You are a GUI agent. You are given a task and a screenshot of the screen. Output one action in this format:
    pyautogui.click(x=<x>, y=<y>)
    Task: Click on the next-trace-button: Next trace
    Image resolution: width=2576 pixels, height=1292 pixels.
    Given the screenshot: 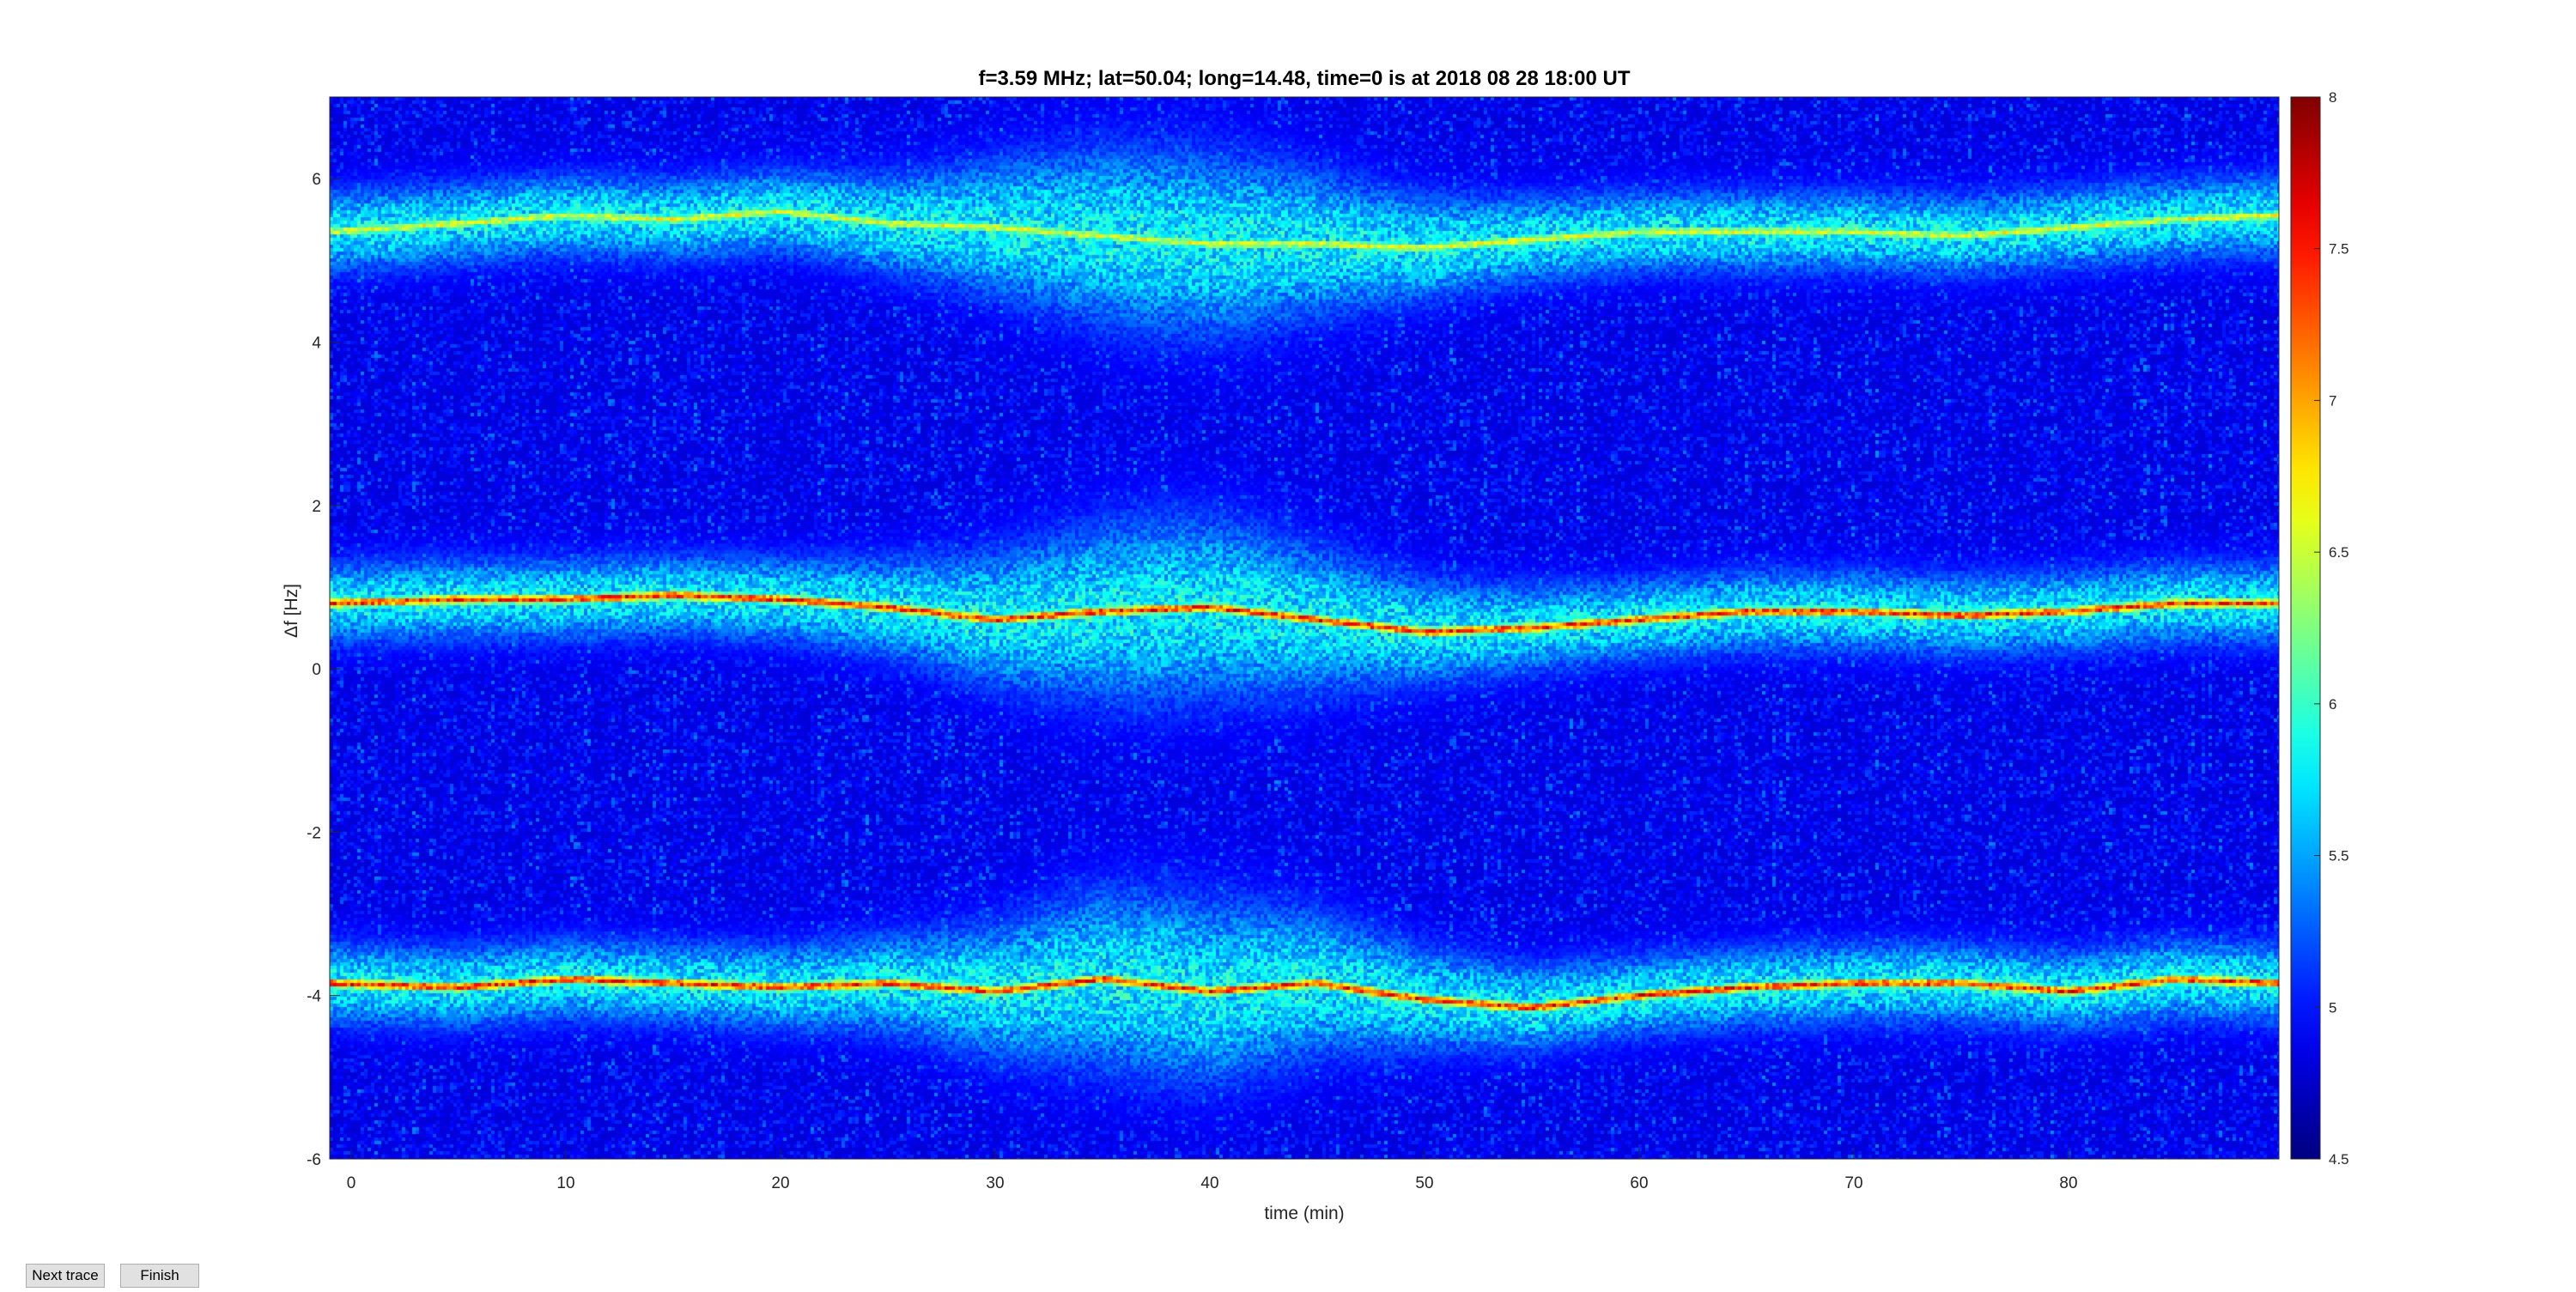 What is the action you would take?
    pyautogui.click(x=66, y=1276)
    